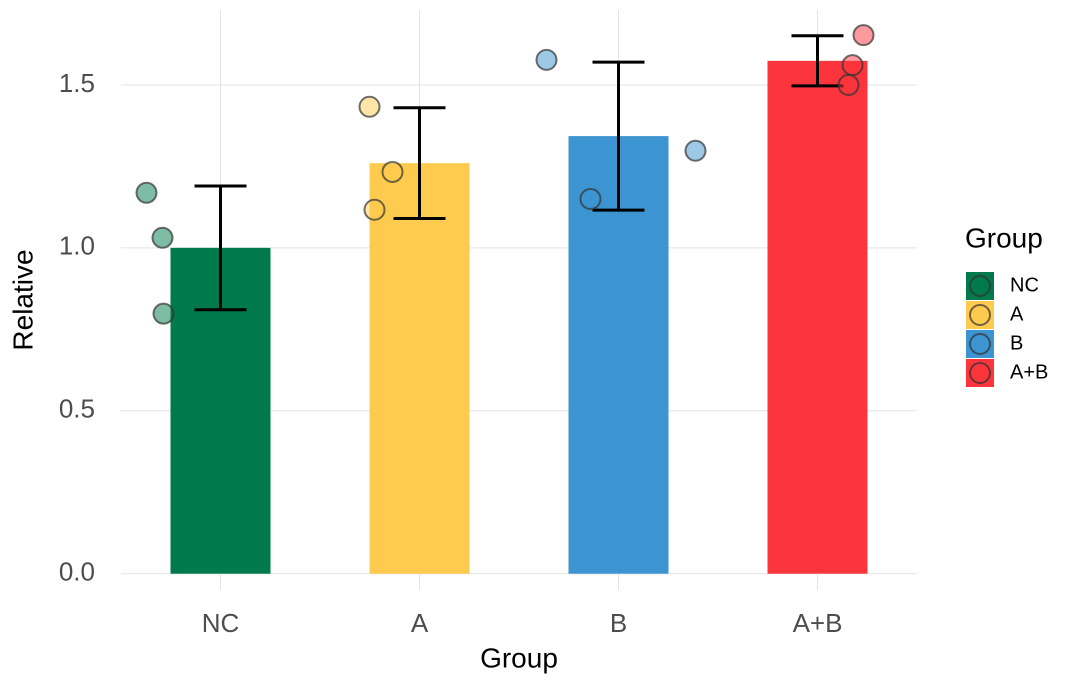  What do you see at coordinates (519, 657) in the screenshot?
I see `x-axis-title: Group` at bounding box center [519, 657].